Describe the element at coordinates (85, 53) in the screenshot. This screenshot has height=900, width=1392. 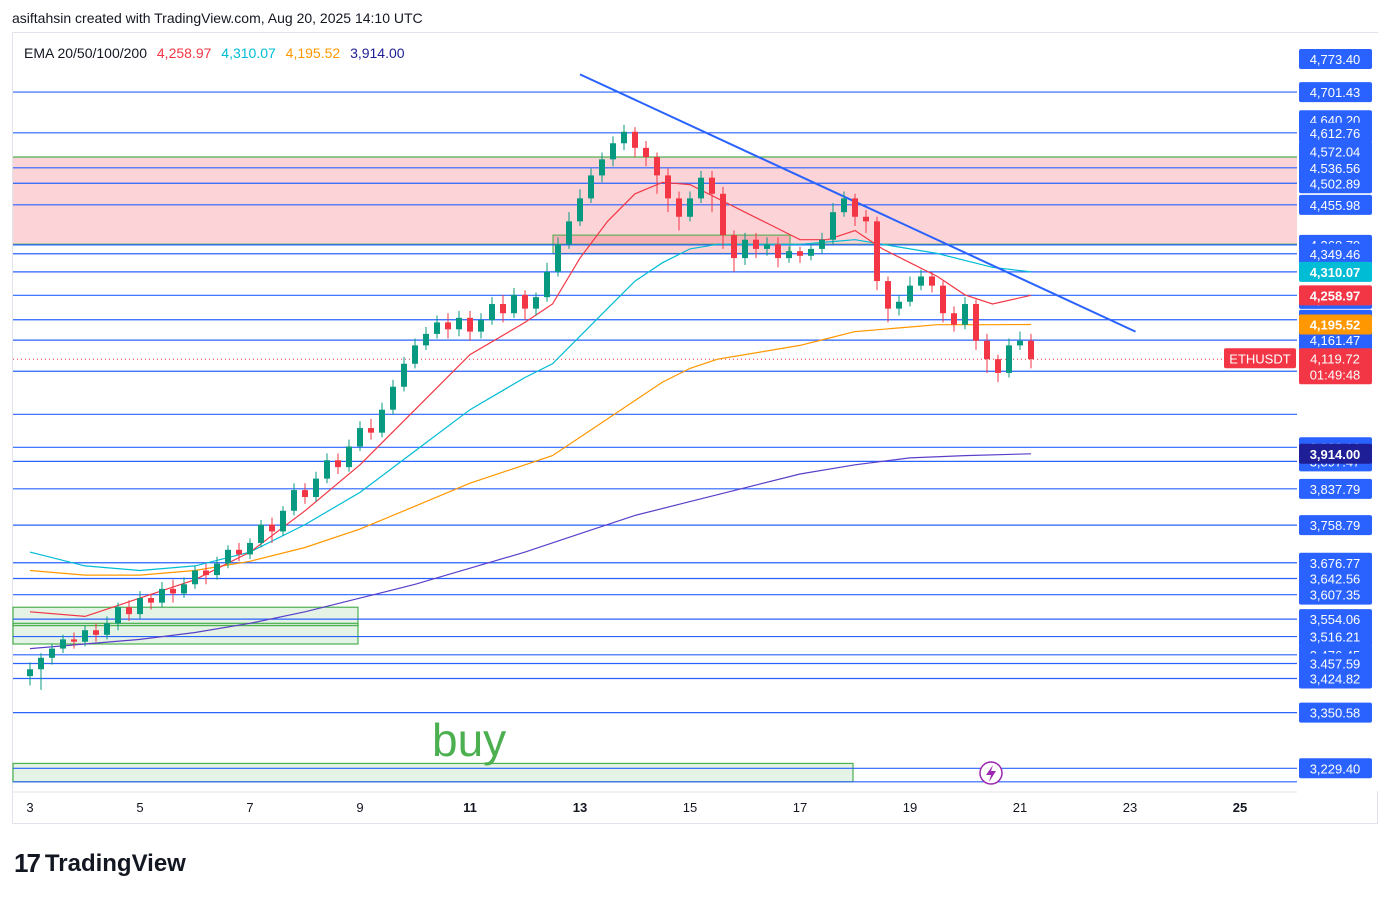
I see `ema-legend-label: EMA 20/50/100/200` at that location.